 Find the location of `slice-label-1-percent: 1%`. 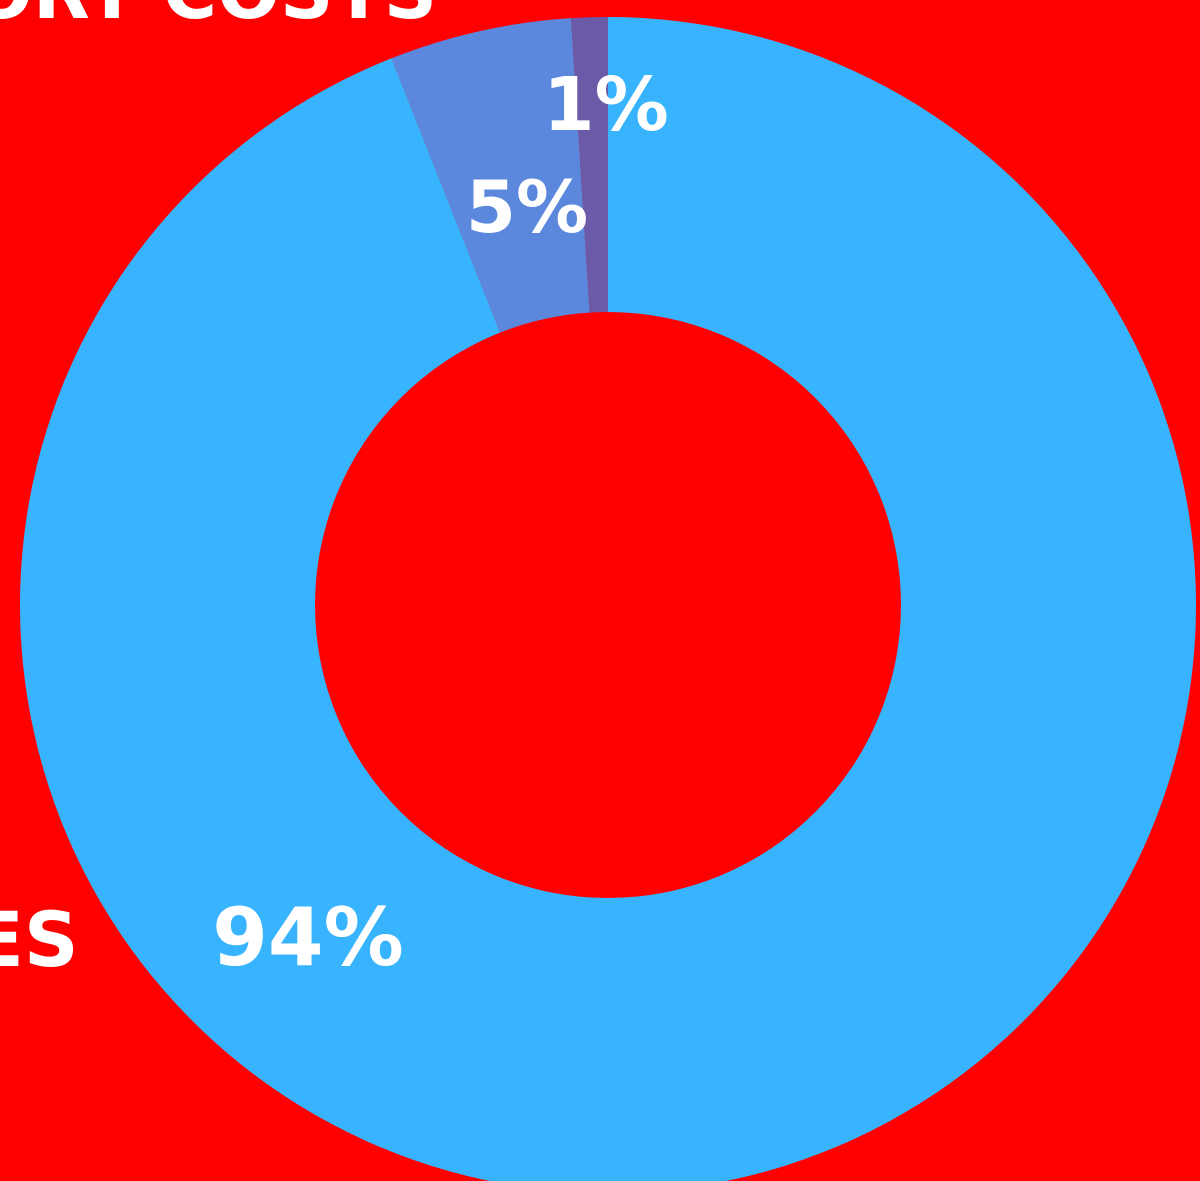

slice-label-1-percent: 1% is located at coordinates (606, 105).